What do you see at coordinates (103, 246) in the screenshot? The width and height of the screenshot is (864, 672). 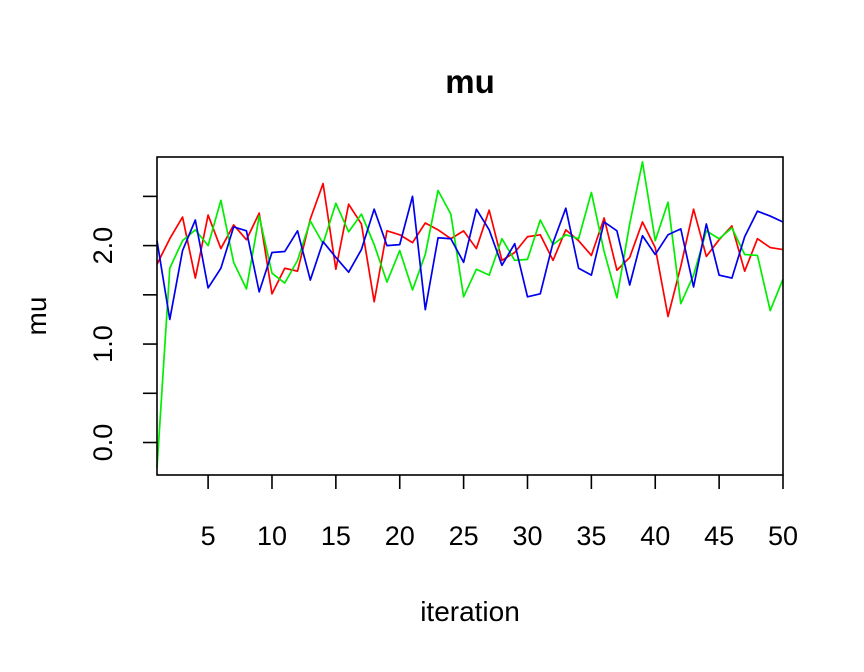 I see `y-tick-label-4: 2.0` at bounding box center [103, 246].